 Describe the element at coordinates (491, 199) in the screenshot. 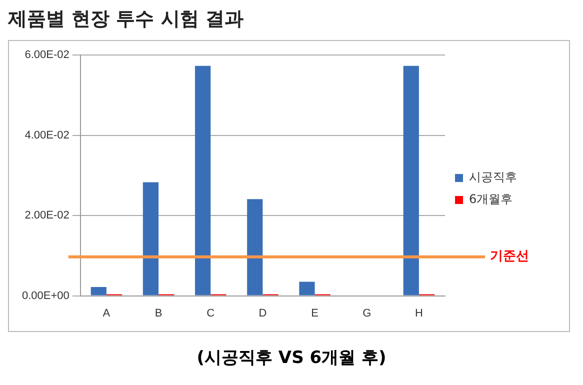

I see `legend-label: 6개월후` at that location.